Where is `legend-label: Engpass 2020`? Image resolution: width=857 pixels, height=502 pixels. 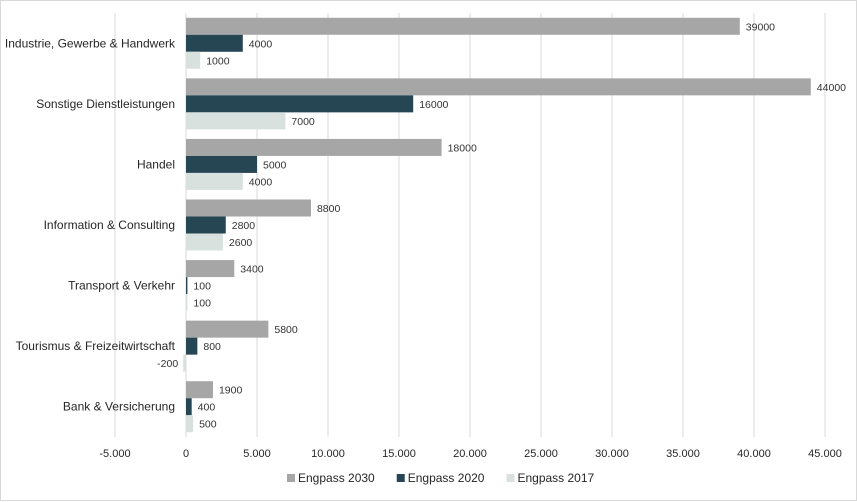 legend-label: Engpass 2020 is located at coordinates (446, 478).